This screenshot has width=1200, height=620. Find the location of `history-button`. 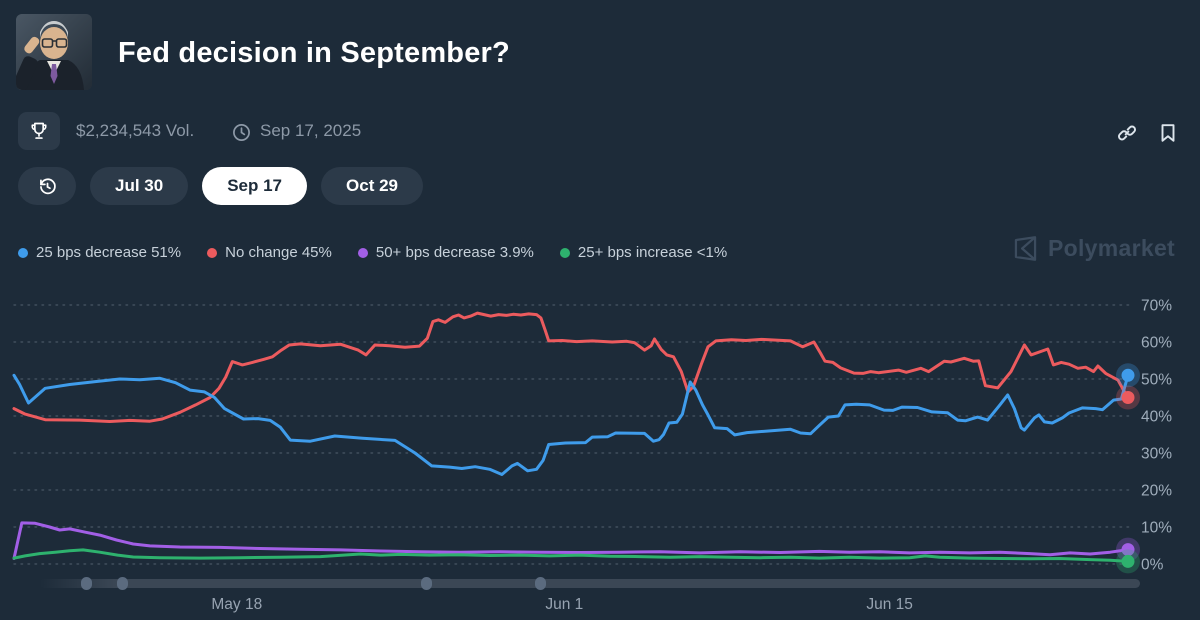

history-button is located at coordinates (47, 186).